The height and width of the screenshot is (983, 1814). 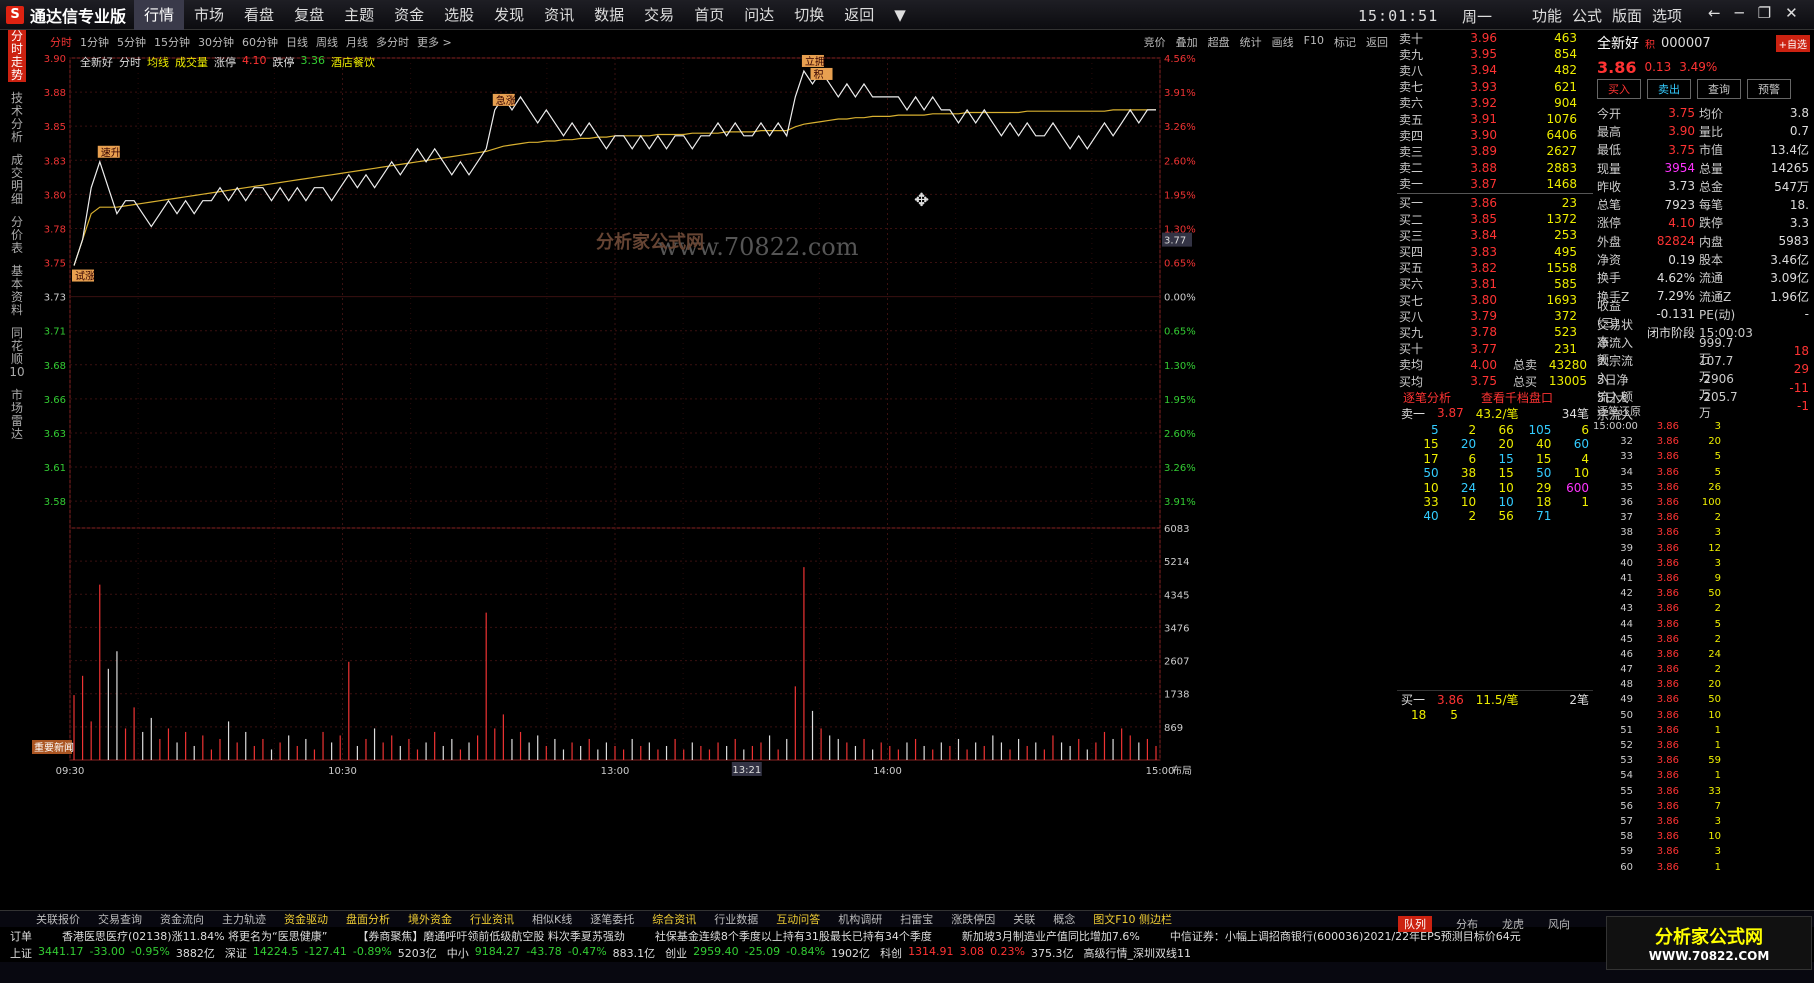 What do you see at coordinates (709, 15) in the screenshot?
I see `menu-item-11: 首页` at bounding box center [709, 15].